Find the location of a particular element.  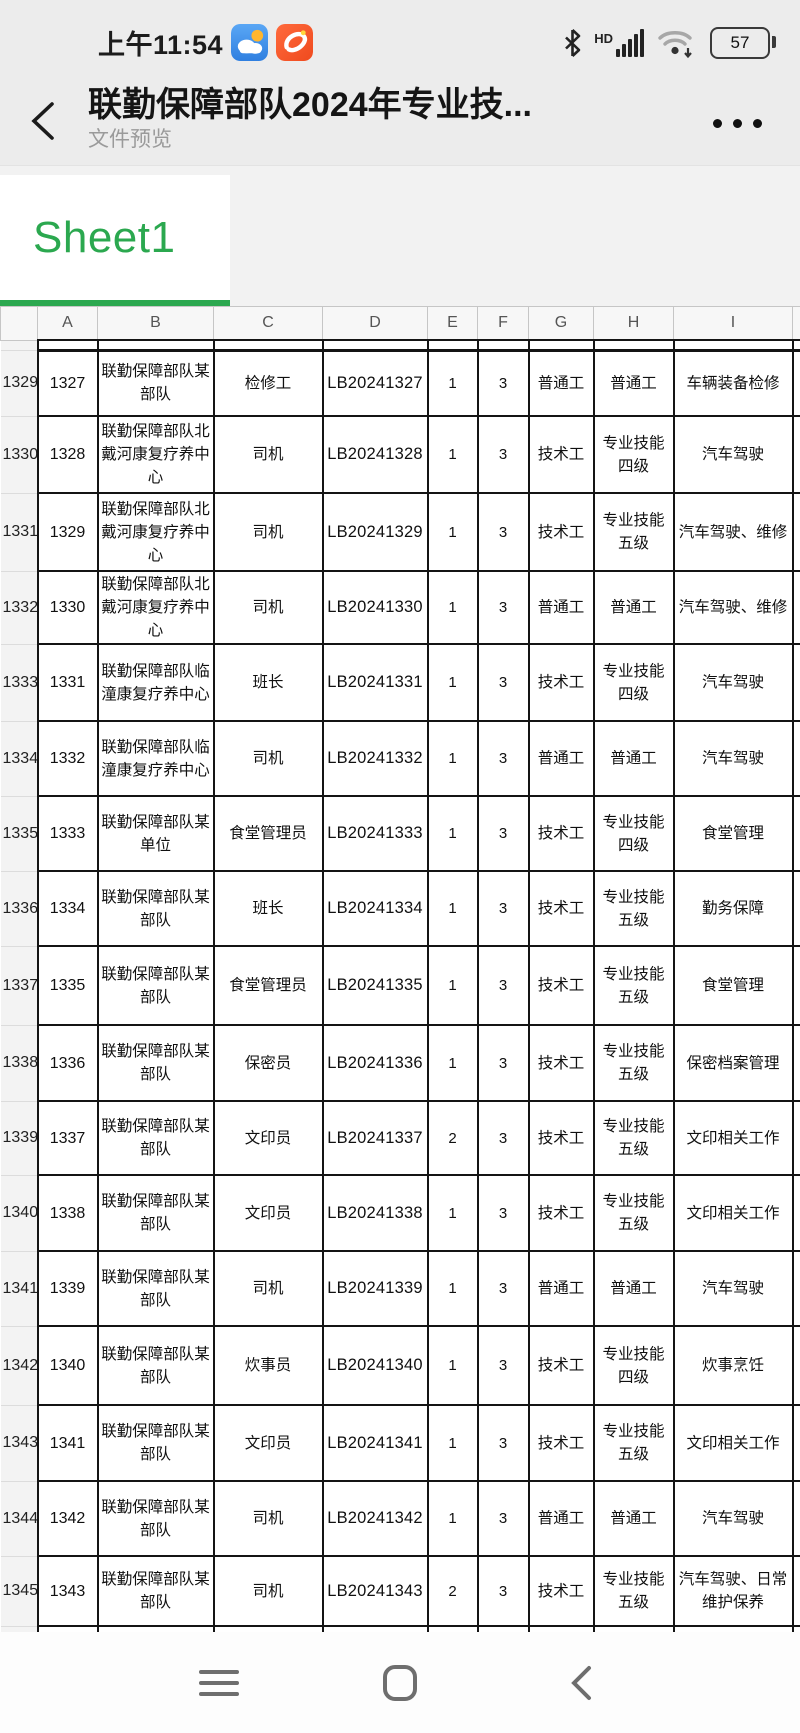

cell-i: 汽车驾驶、维修 is located at coordinates (733, 532).